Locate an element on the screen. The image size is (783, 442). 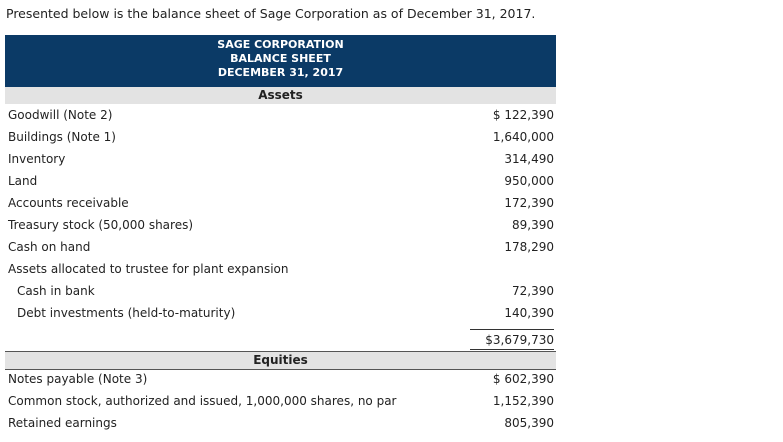
row-amount: 314,490 is located at coordinates (529, 159).